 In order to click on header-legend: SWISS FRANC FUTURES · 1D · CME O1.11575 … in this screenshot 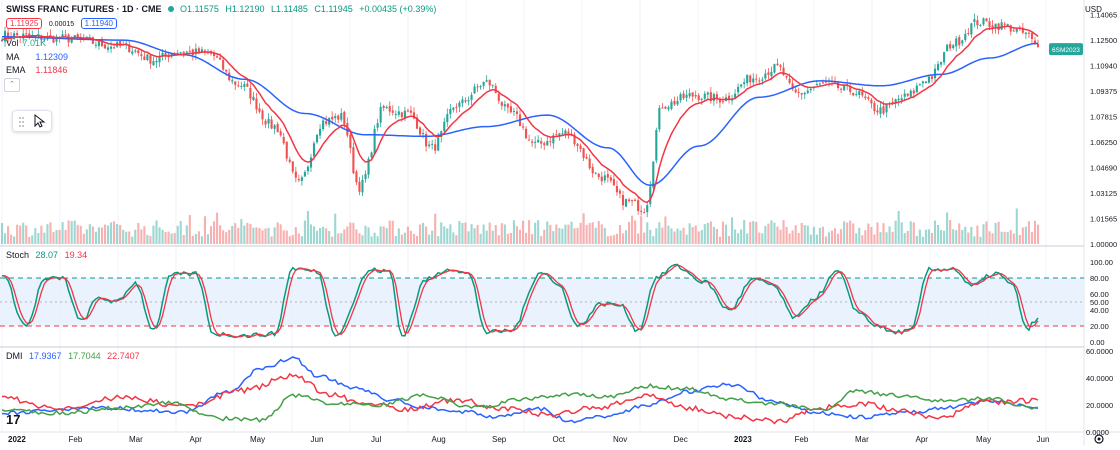, I will do `click(223, 9)`.